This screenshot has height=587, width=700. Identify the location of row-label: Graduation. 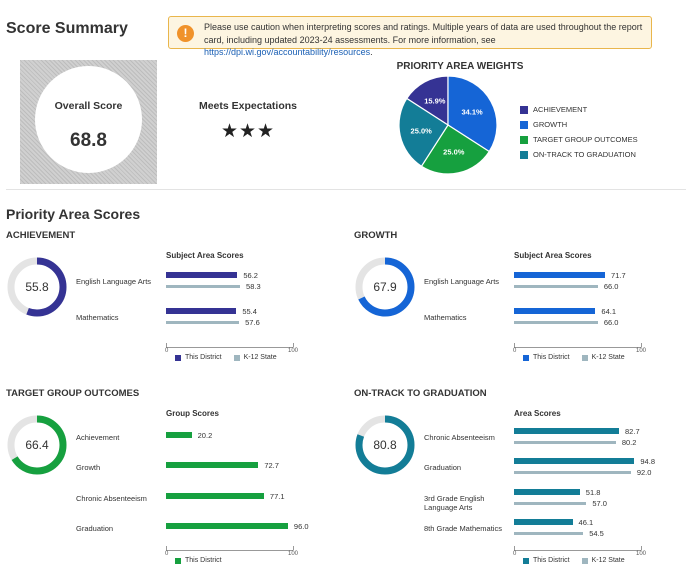
(95, 528).